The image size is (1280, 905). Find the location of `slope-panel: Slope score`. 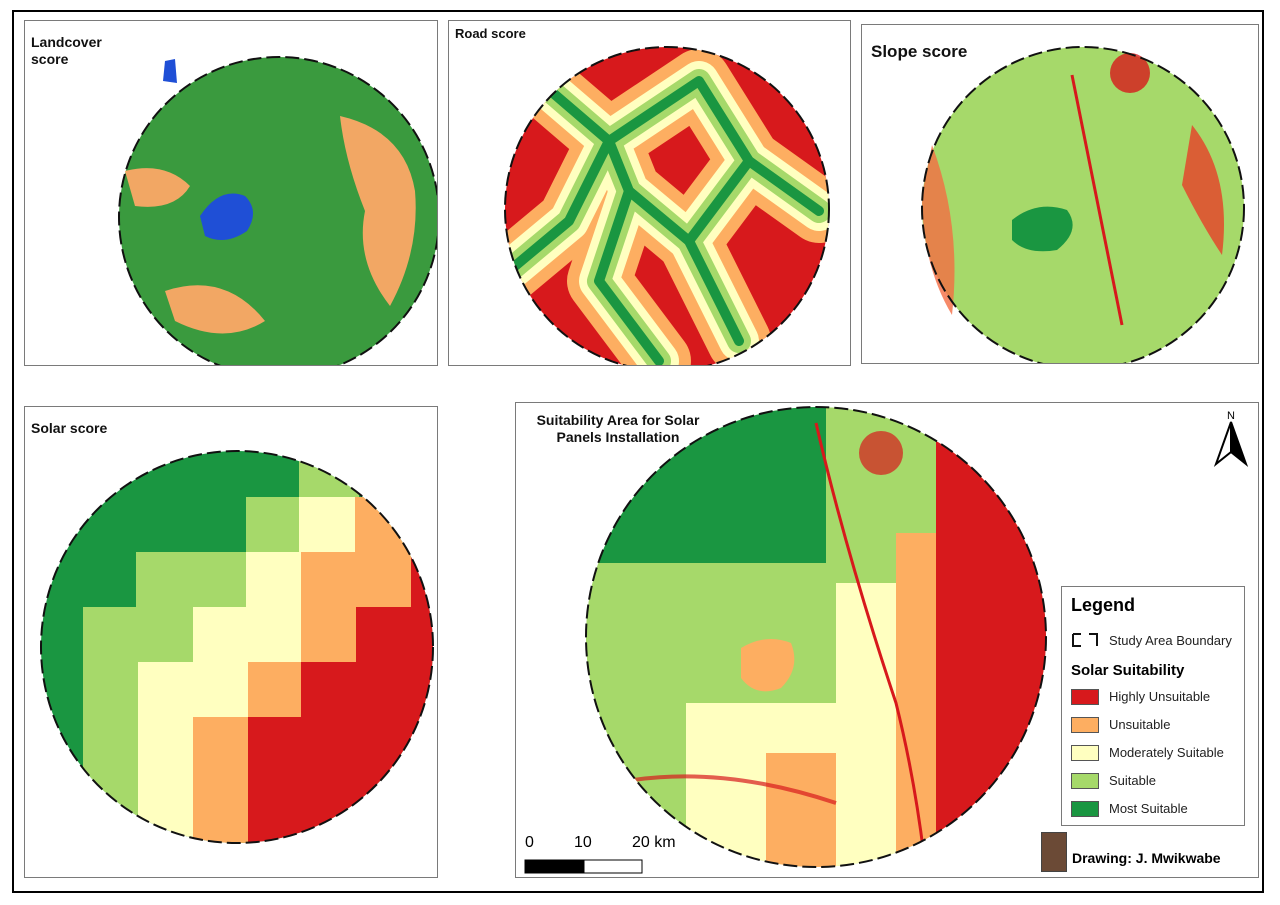

slope-panel: Slope score is located at coordinates (1060, 194).